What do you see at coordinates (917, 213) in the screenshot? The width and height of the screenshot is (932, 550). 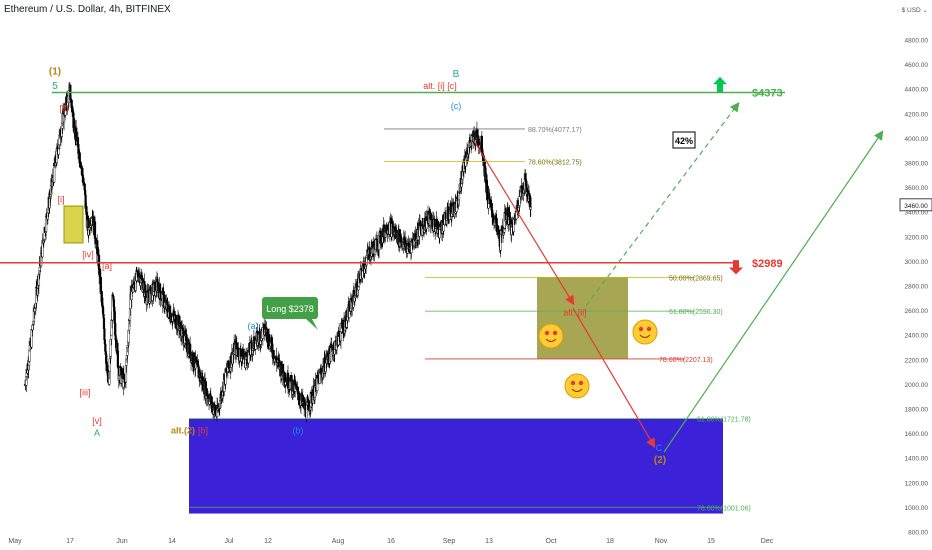 I see `y-tick-label: 3400.00` at bounding box center [917, 213].